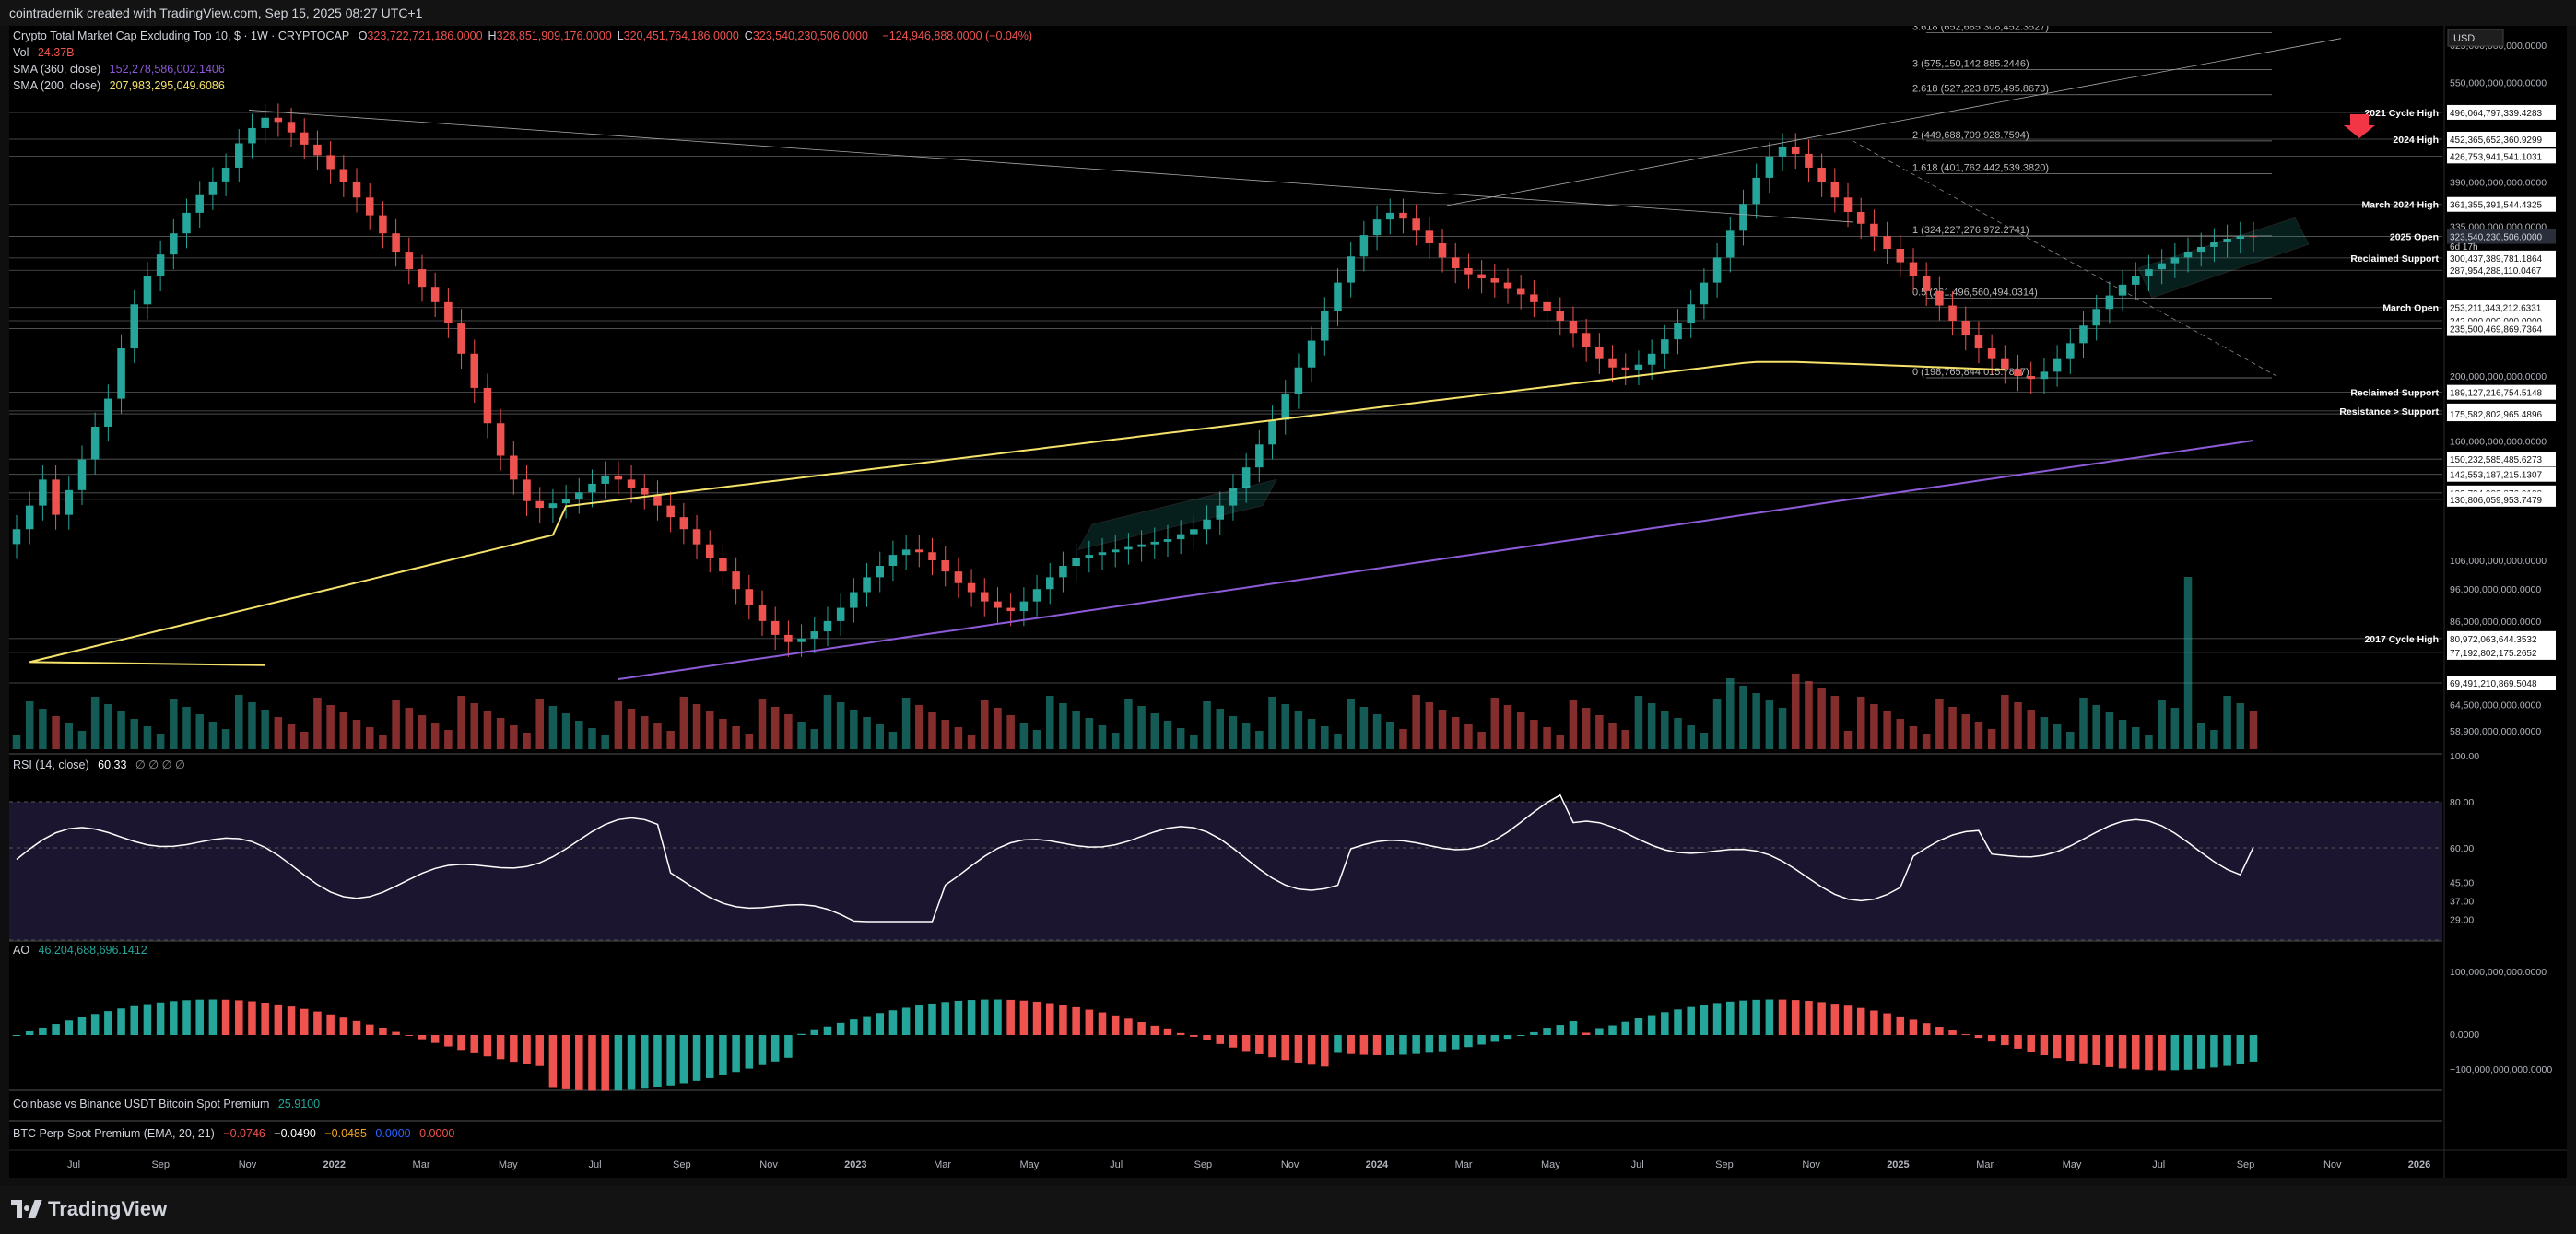 The image size is (2576, 1234). What do you see at coordinates (1290, 1164) in the screenshot?
I see `x-tick-14: Nov` at bounding box center [1290, 1164].